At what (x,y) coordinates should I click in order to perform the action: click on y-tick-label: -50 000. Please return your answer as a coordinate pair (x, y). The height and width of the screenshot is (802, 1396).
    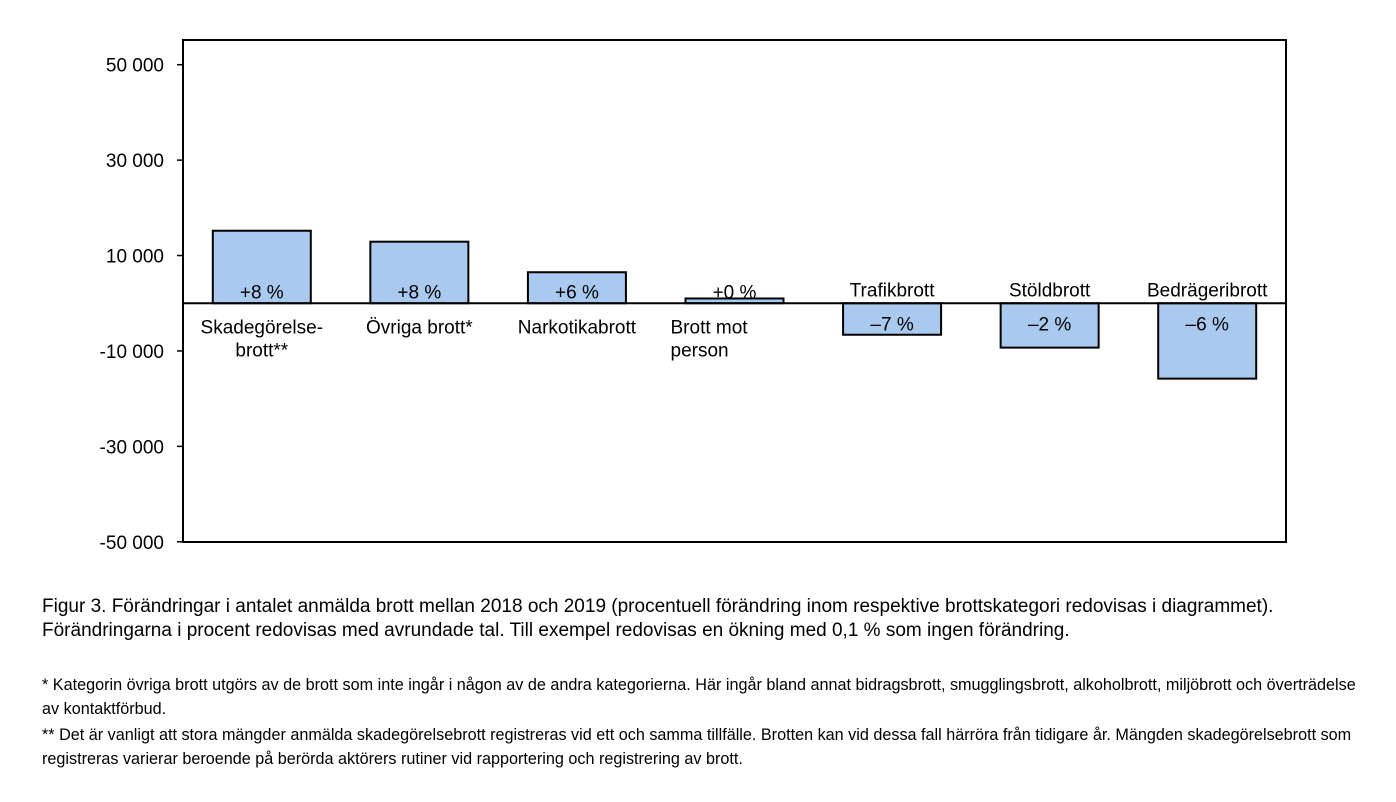
    Looking at the image, I should click on (132, 543).